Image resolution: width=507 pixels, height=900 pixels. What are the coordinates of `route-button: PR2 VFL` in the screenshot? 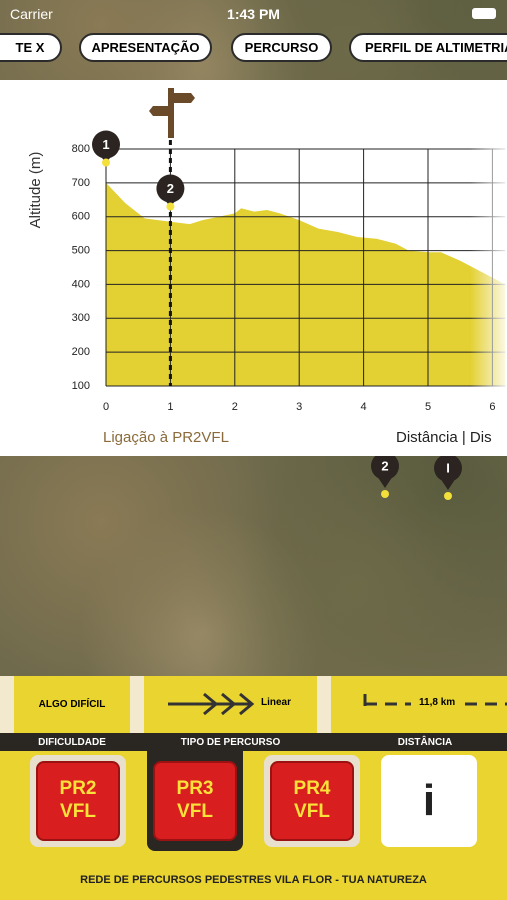 It's located at (78, 801).